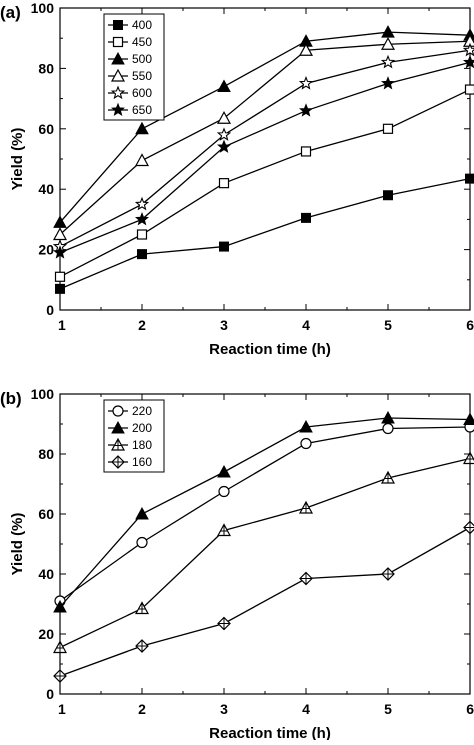 The image size is (474, 745). What do you see at coordinates (142, 110) in the screenshot?
I see `legend-label: 650` at bounding box center [142, 110].